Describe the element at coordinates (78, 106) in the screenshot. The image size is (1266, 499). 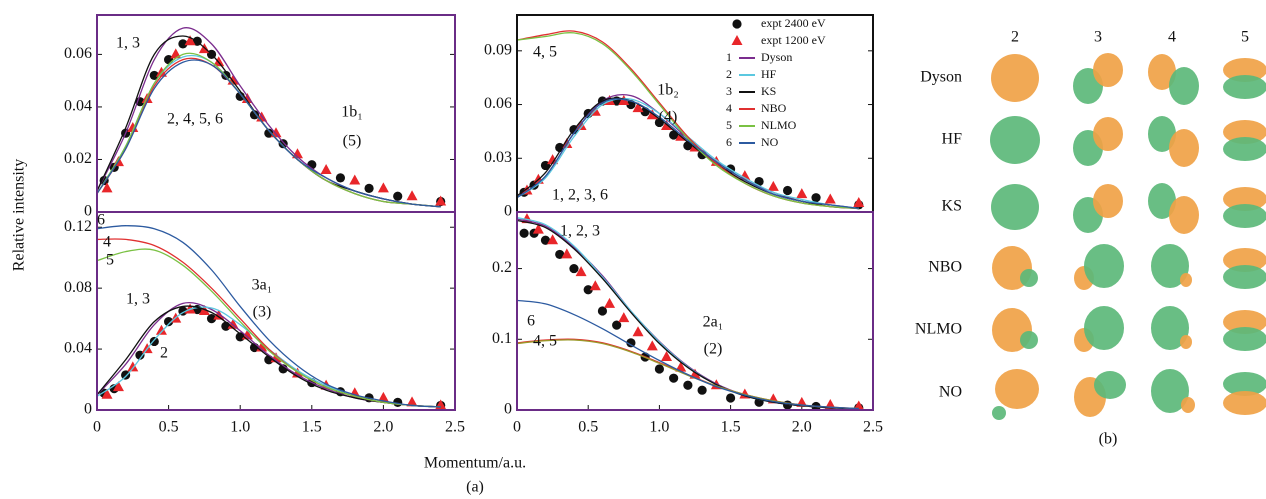
I see `y-tick-label: 0.04` at that location.